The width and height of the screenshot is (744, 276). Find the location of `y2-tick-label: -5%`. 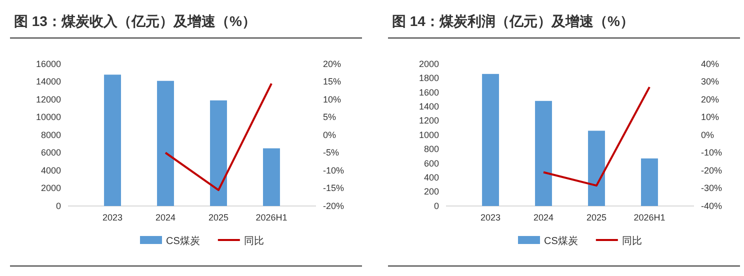

y2-tick-label: -5% is located at coordinates (331, 153).